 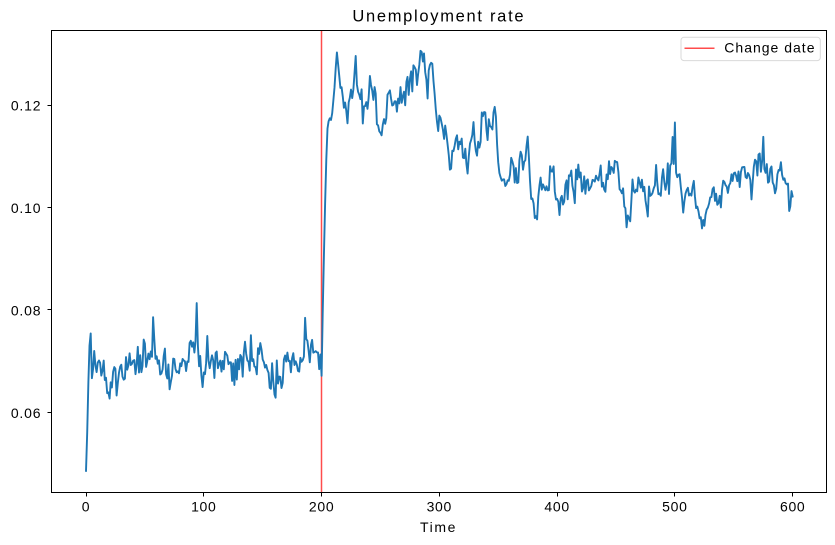 What do you see at coordinates (26, 106) in the screenshot?
I see `svg-text: 0.12` at bounding box center [26, 106].